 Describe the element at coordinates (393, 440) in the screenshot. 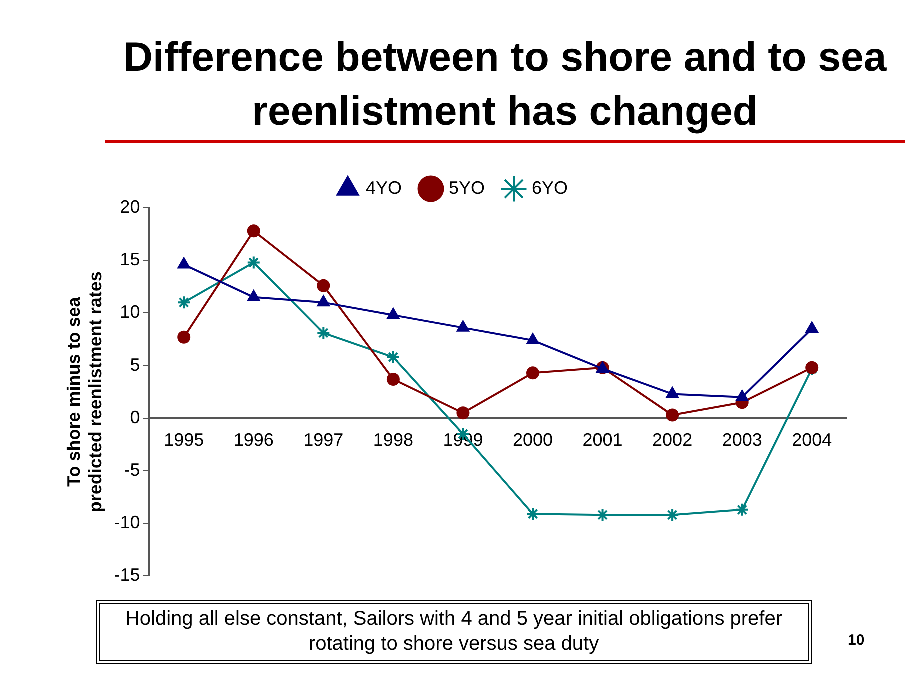

I see `x-tick-label: 1998` at that location.